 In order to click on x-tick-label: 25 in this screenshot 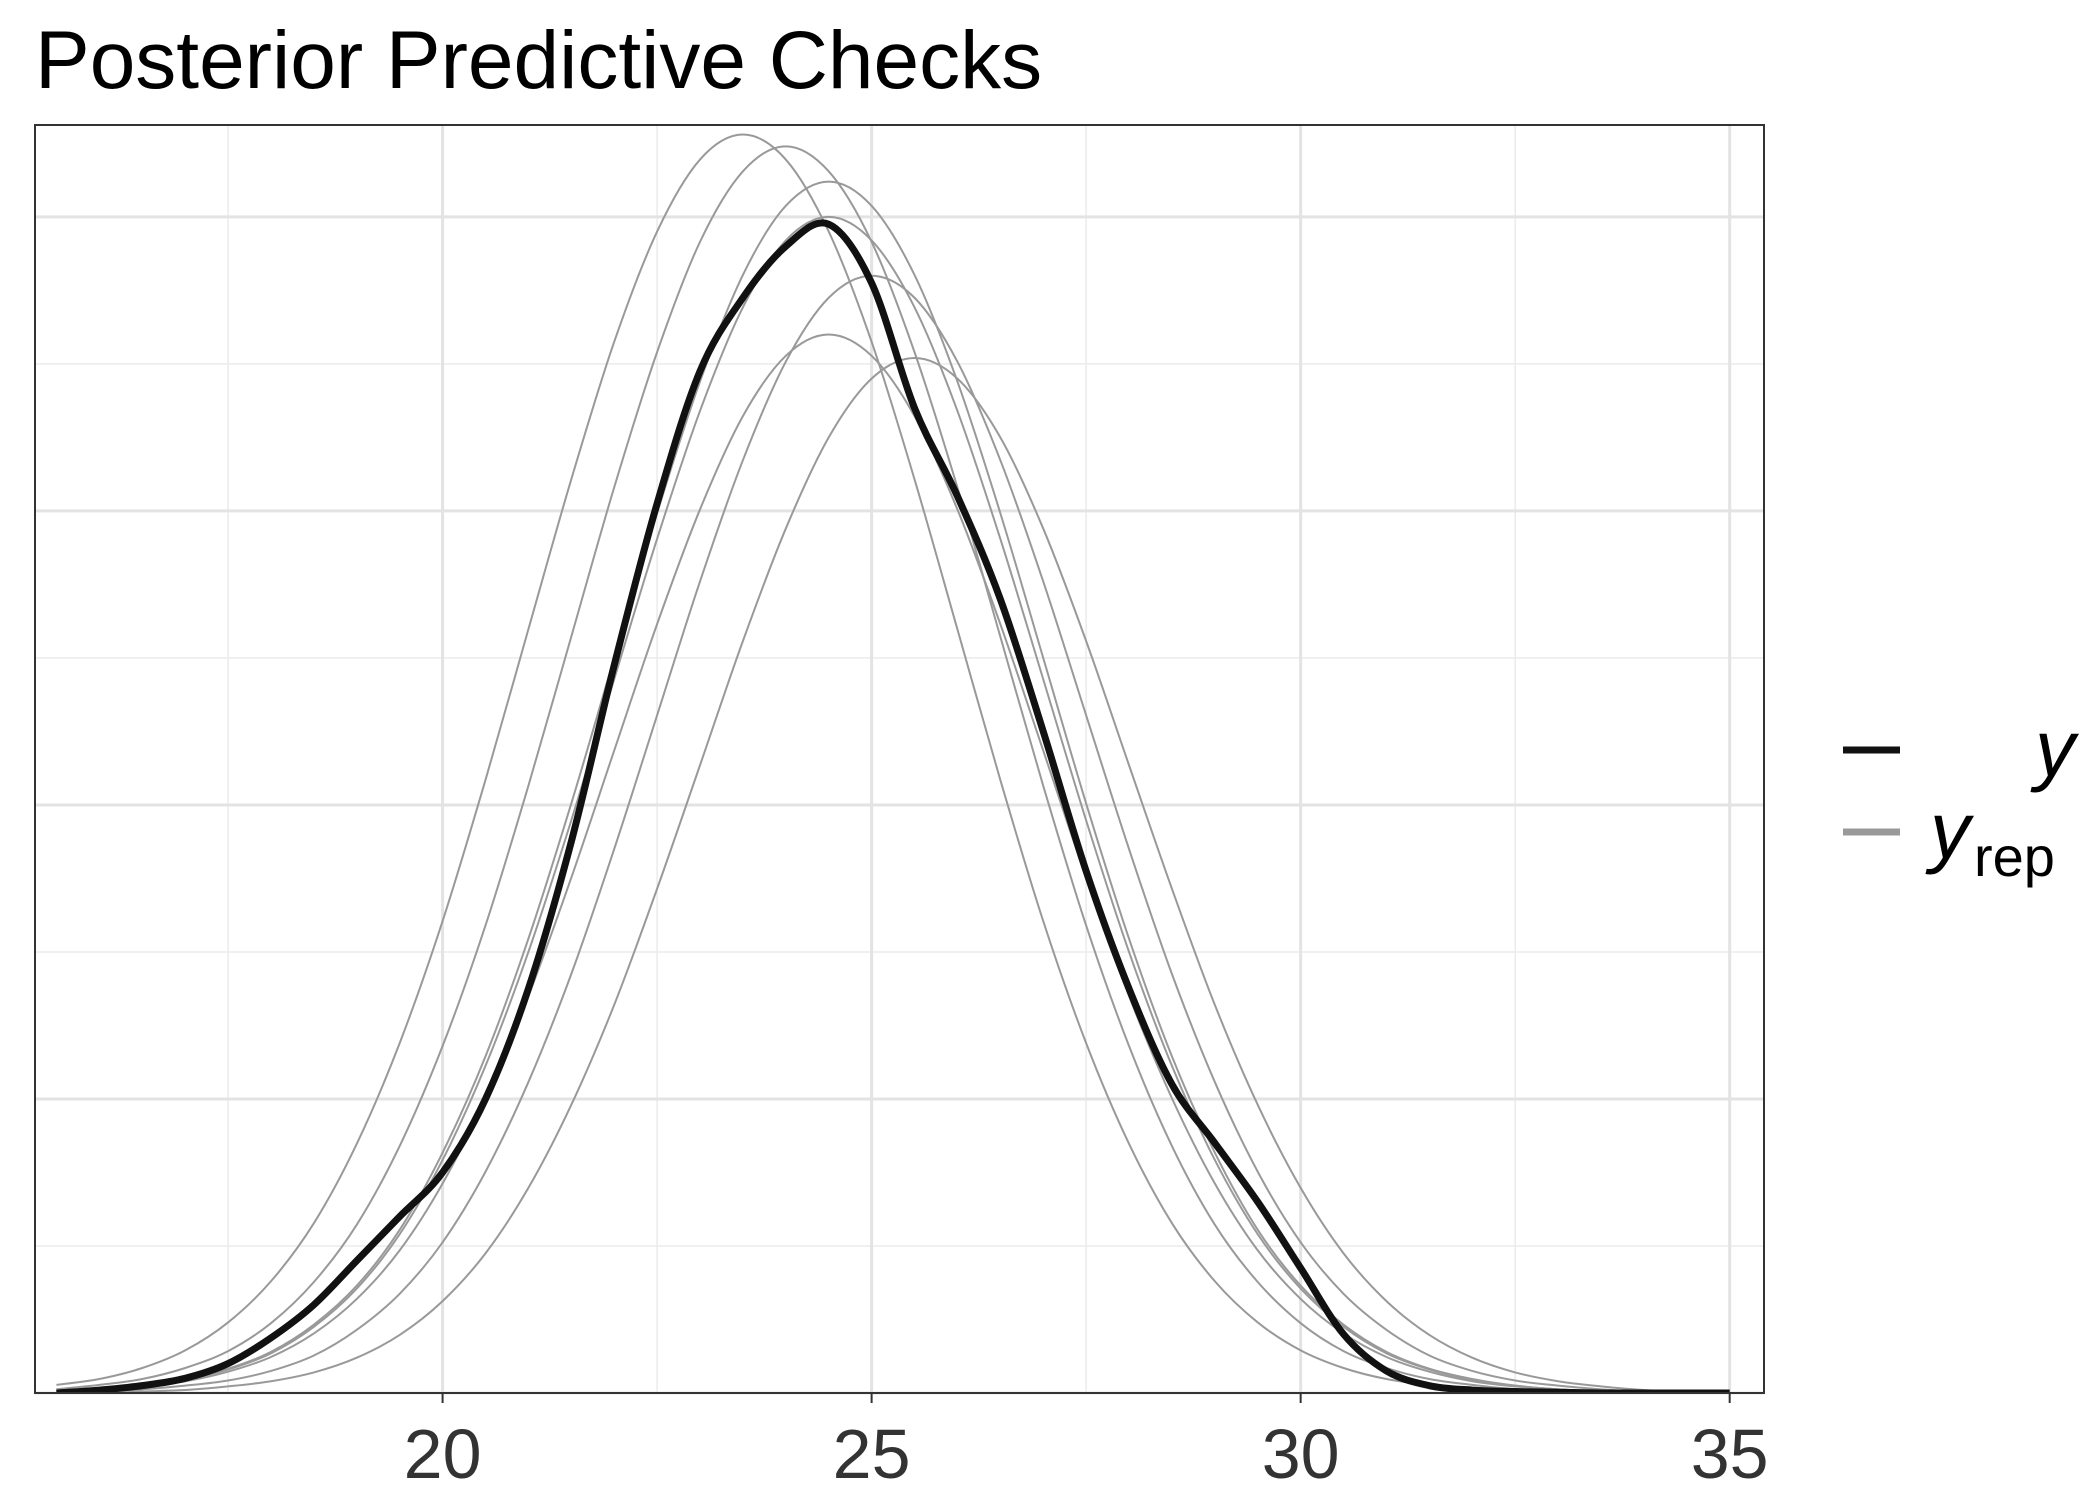, I will do `click(872, 1454)`.